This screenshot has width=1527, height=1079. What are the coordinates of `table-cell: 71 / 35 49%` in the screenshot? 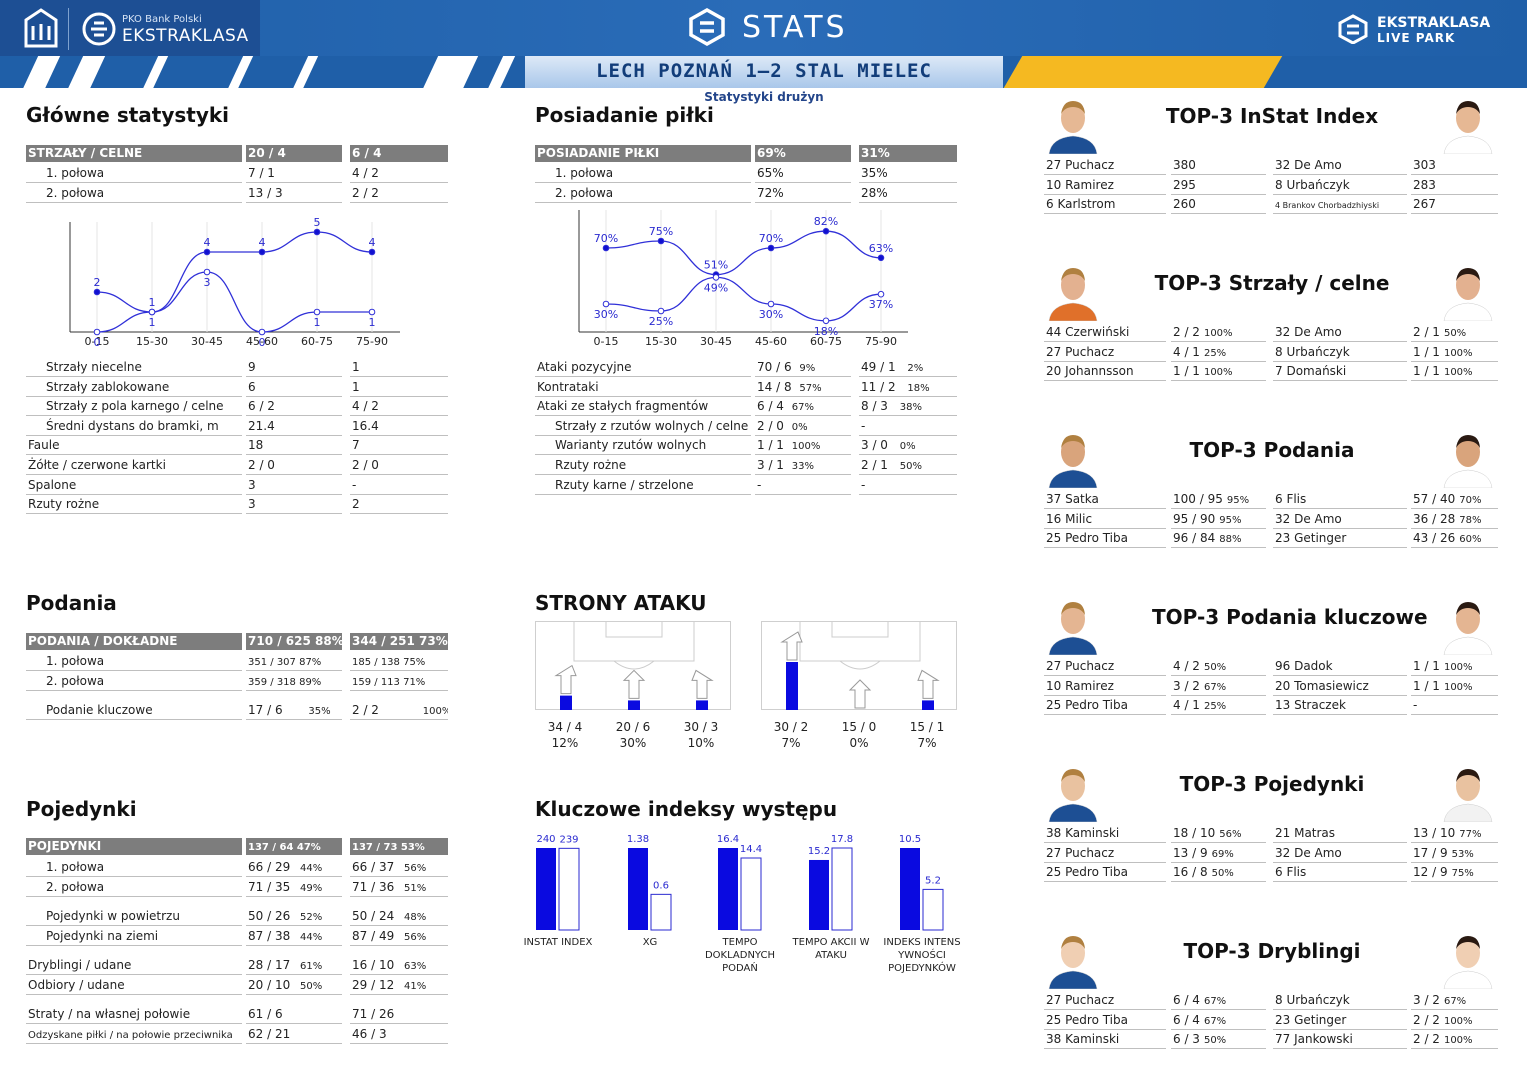 It's located at (294, 887).